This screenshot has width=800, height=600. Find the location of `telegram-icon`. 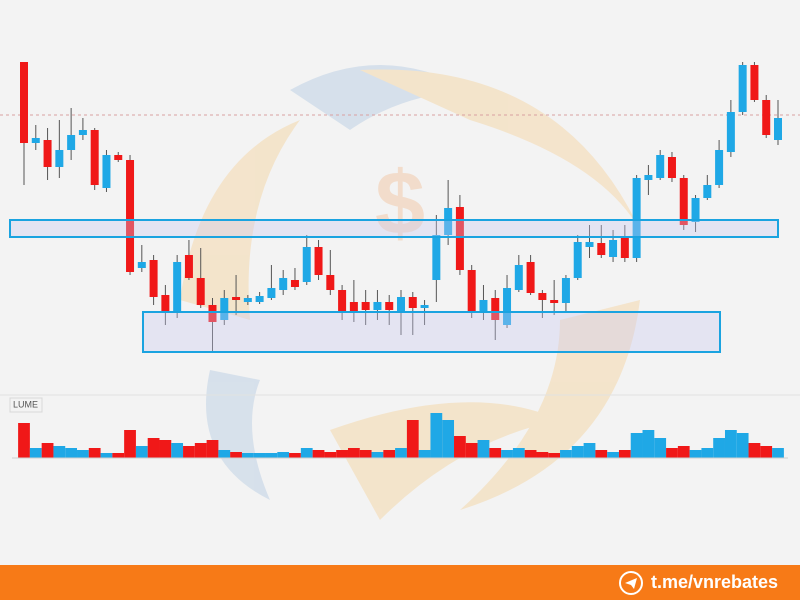

telegram-icon is located at coordinates (631, 583).